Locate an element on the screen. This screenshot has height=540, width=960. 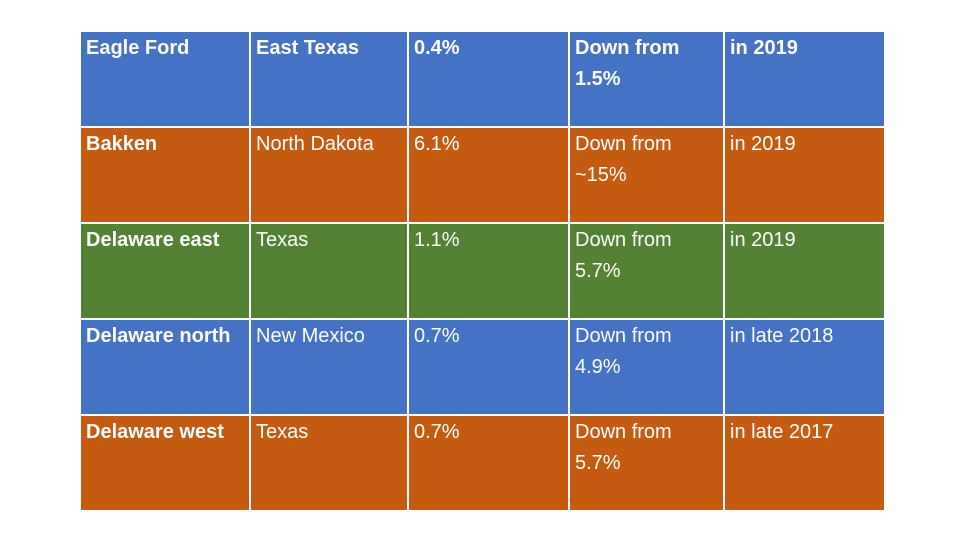
cell-play: Eagle Ford is located at coordinates (165, 79).